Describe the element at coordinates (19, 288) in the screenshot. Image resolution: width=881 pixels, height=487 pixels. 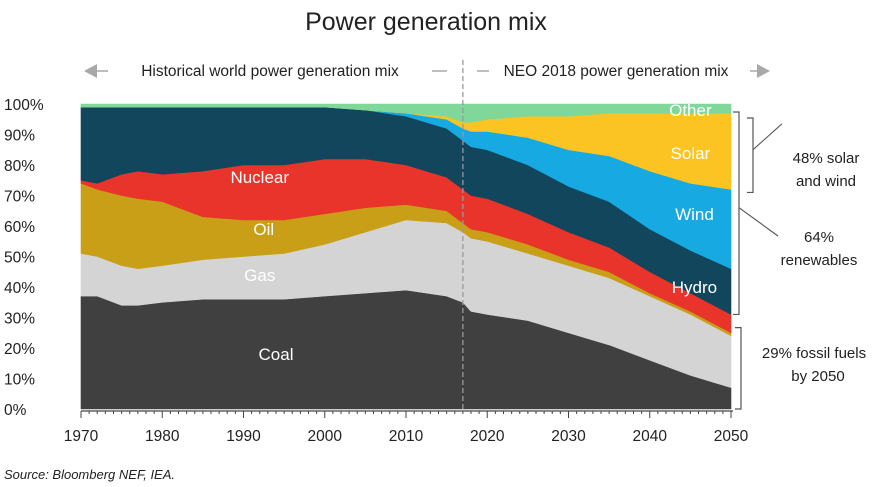
I see `y-tick-label: 40%` at that location.